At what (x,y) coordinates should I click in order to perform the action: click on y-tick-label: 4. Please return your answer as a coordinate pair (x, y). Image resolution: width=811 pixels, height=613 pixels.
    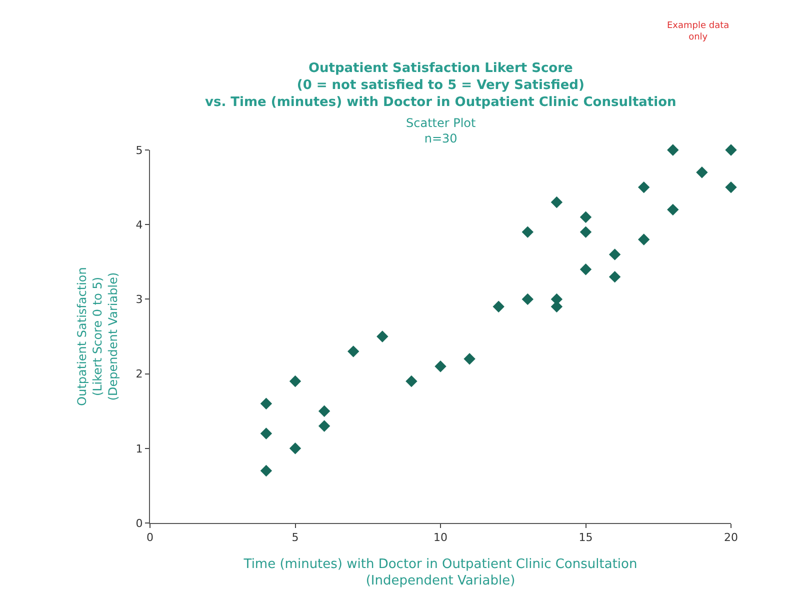
    Looking at the image, I should click on (139, 225).